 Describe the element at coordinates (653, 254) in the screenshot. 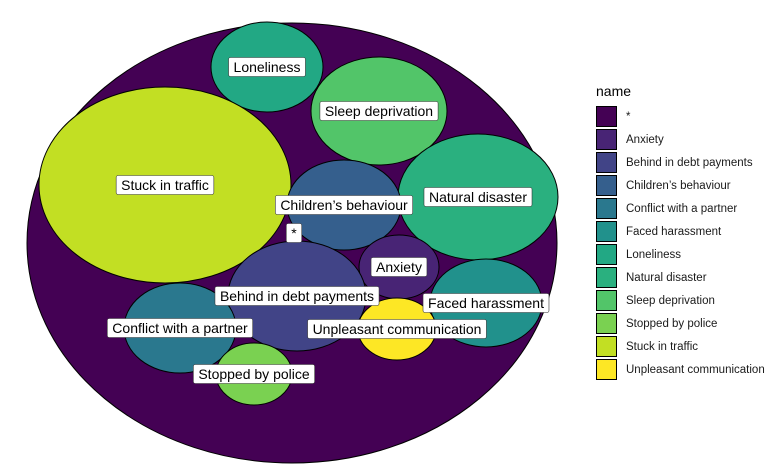

I see `legend-label: Loneliness` at that location.